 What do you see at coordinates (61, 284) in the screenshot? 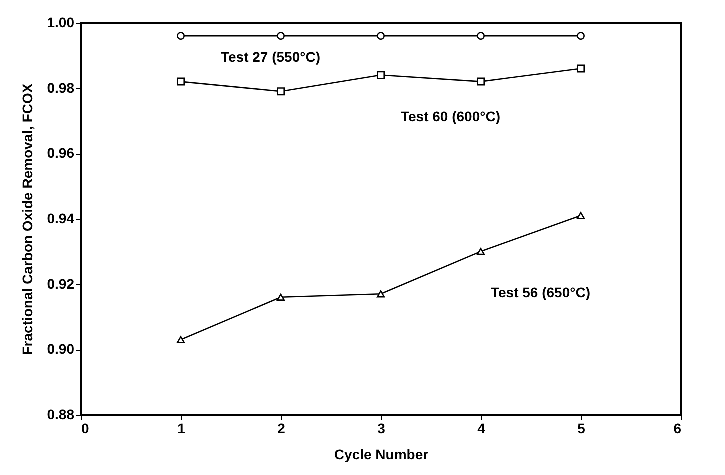
I see `y-tick-label: 0.92` at bounding box center [61, 284].